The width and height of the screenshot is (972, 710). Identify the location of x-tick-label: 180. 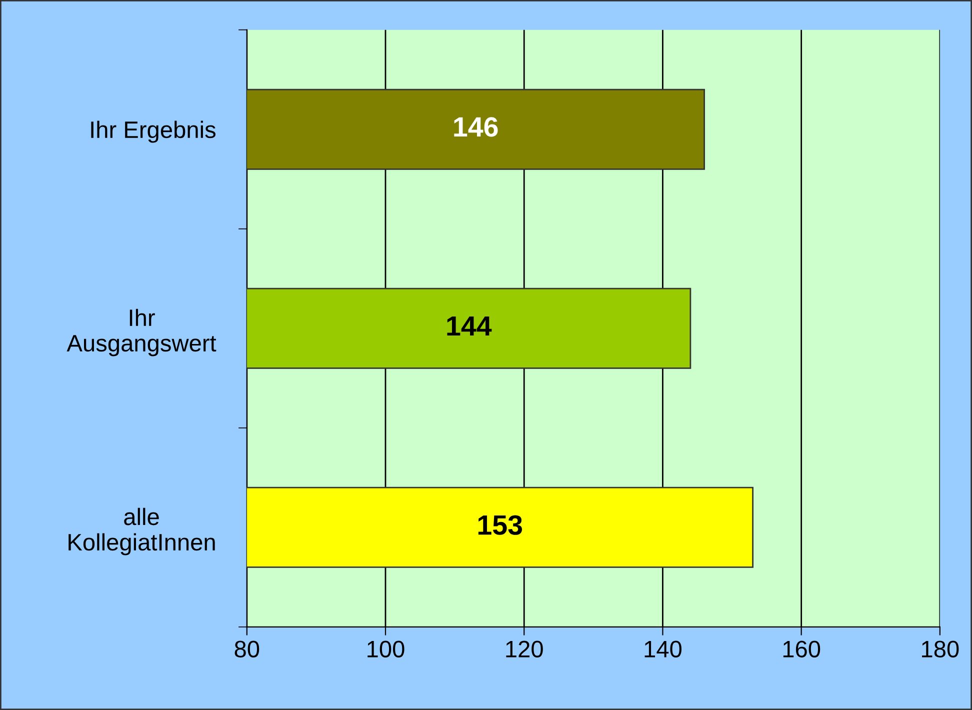
(940, 649).